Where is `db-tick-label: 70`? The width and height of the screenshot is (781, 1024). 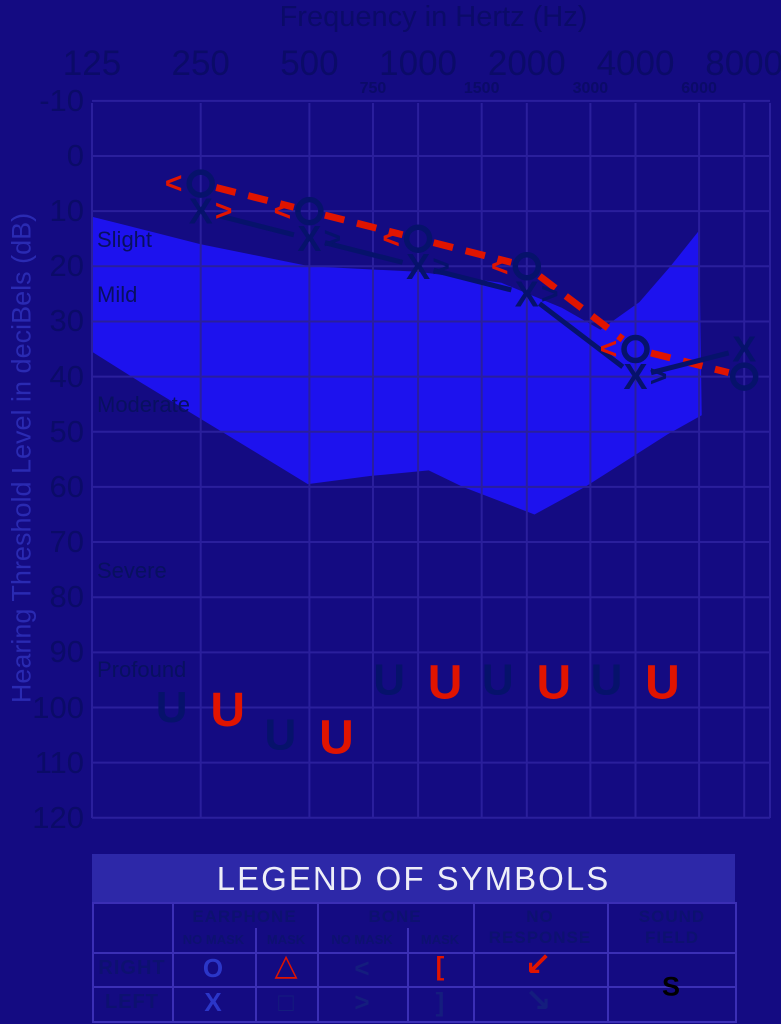 db-tick-label: 70 is located at coordinates (66, 542).